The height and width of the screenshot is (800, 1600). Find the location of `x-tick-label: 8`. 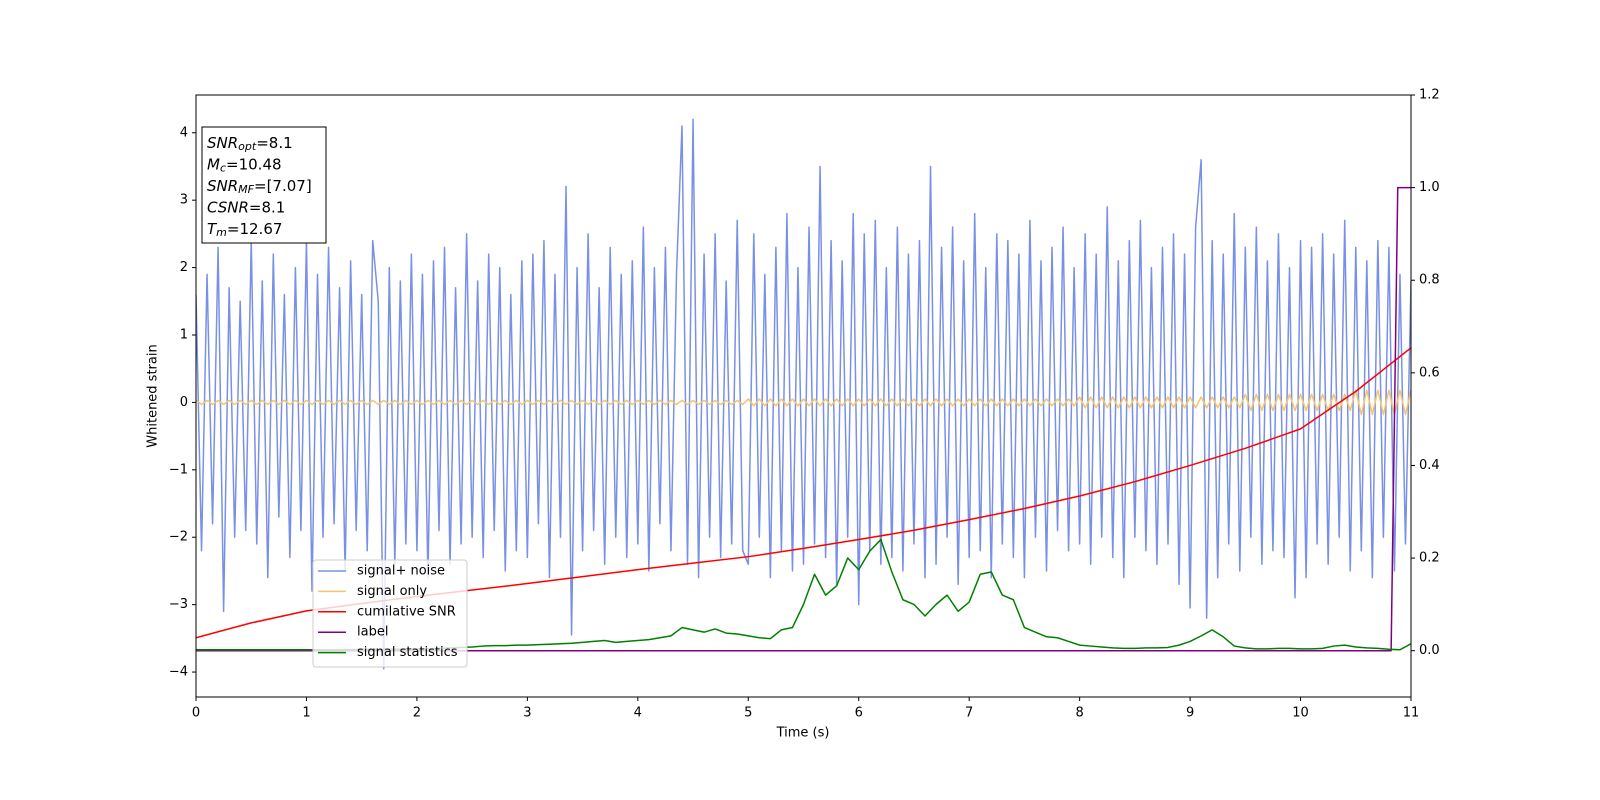

x-tick-label: 8 is located at coordinates (1079, 713).